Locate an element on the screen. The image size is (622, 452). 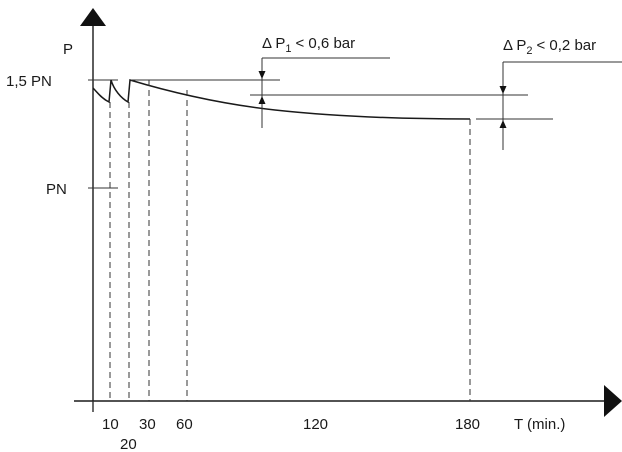
dp2-arrow-down-icon is located at coordinates (503, 90).